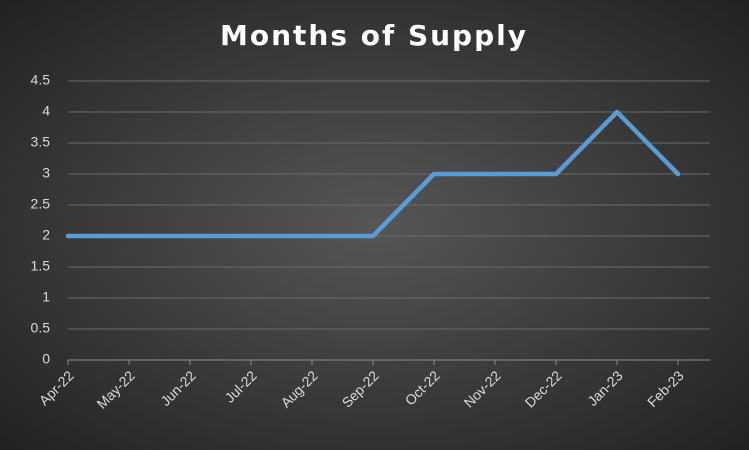 This screenshot has width=749, height=450. I want to click on y-tick-label: 4.5, so click(41, 80).